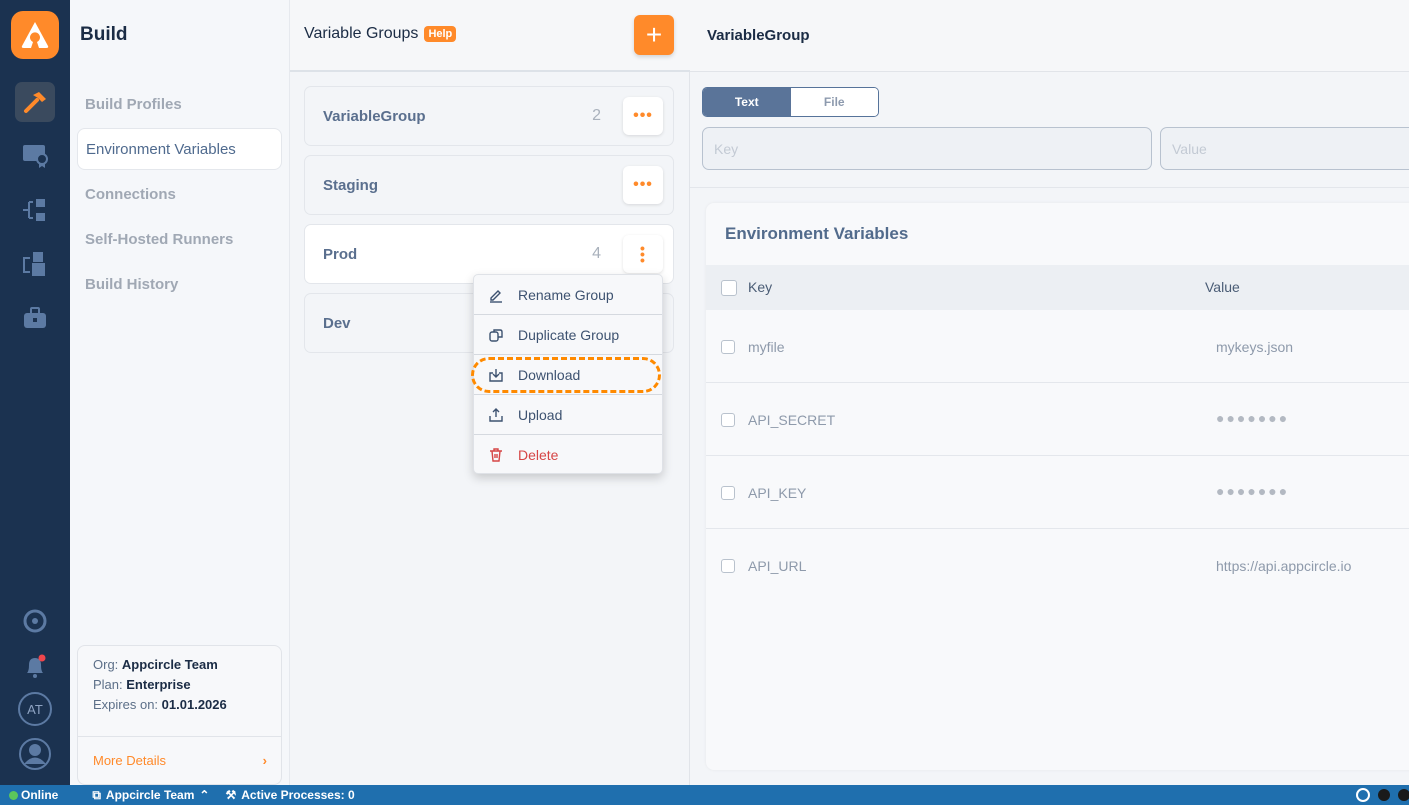  I want to click on certificate-icon, so click(35, 155).